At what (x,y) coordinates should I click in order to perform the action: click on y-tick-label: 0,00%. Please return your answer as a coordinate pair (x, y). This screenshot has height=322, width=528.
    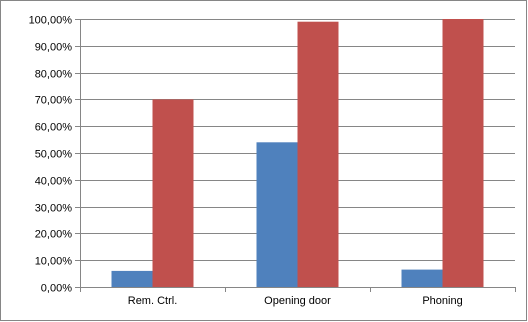
    Looking at the image, I should click on (56, 289).